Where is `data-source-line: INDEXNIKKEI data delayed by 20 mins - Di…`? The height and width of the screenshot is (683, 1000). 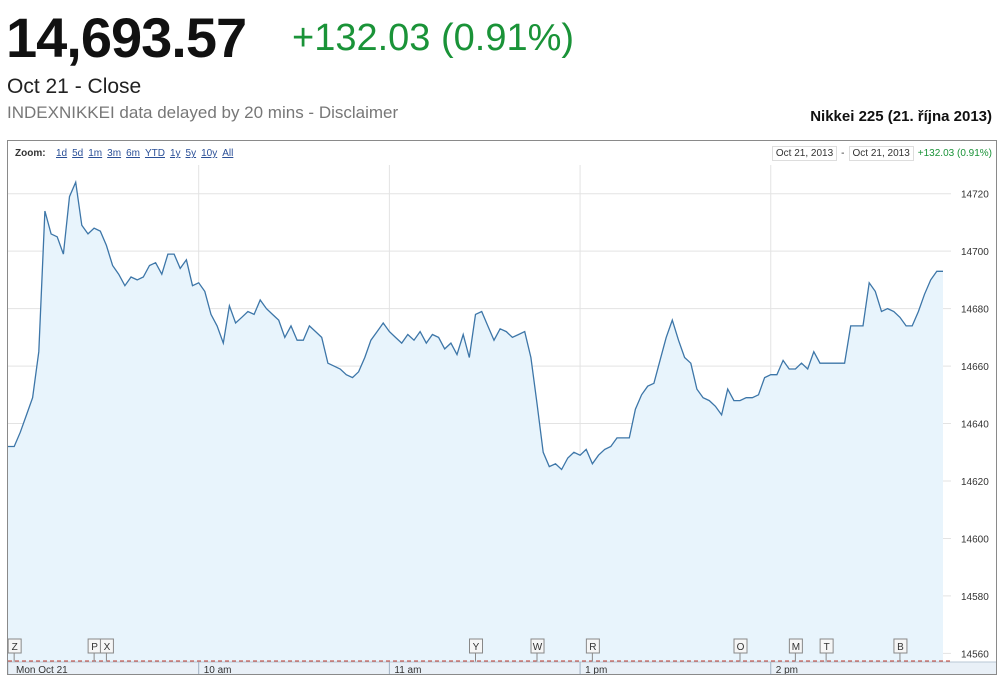 data-source-line: INDEXNIKKEI data delayed by 20 mins - Di… is located at coordinates (202, 113).